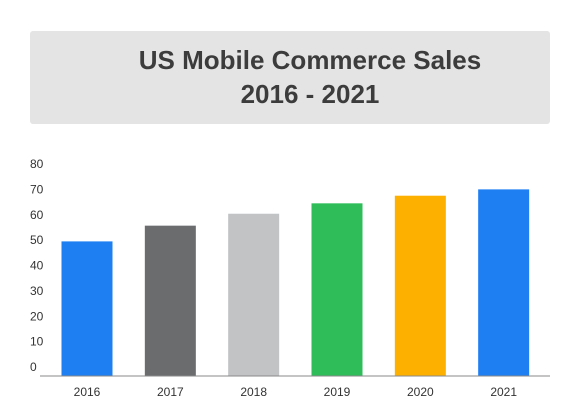  What do you see at coordinates (296, 392) in the screenshot?
I see `x-axis-labels: 2016 2017 2018 2019 2020 2021` at bounding box center [296, 392].